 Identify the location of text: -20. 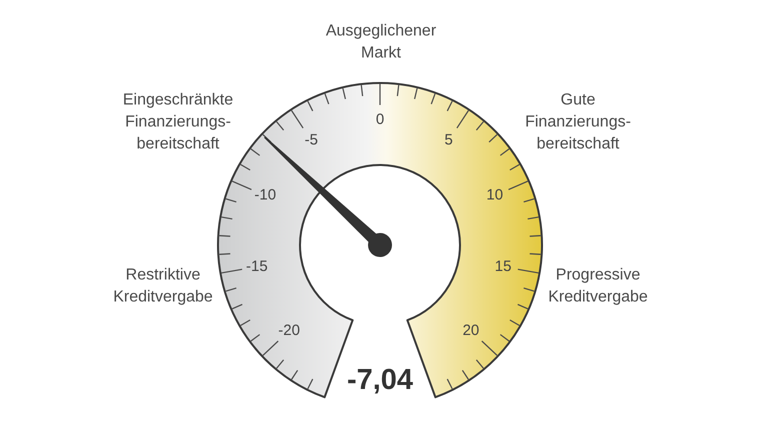
(289, 330).